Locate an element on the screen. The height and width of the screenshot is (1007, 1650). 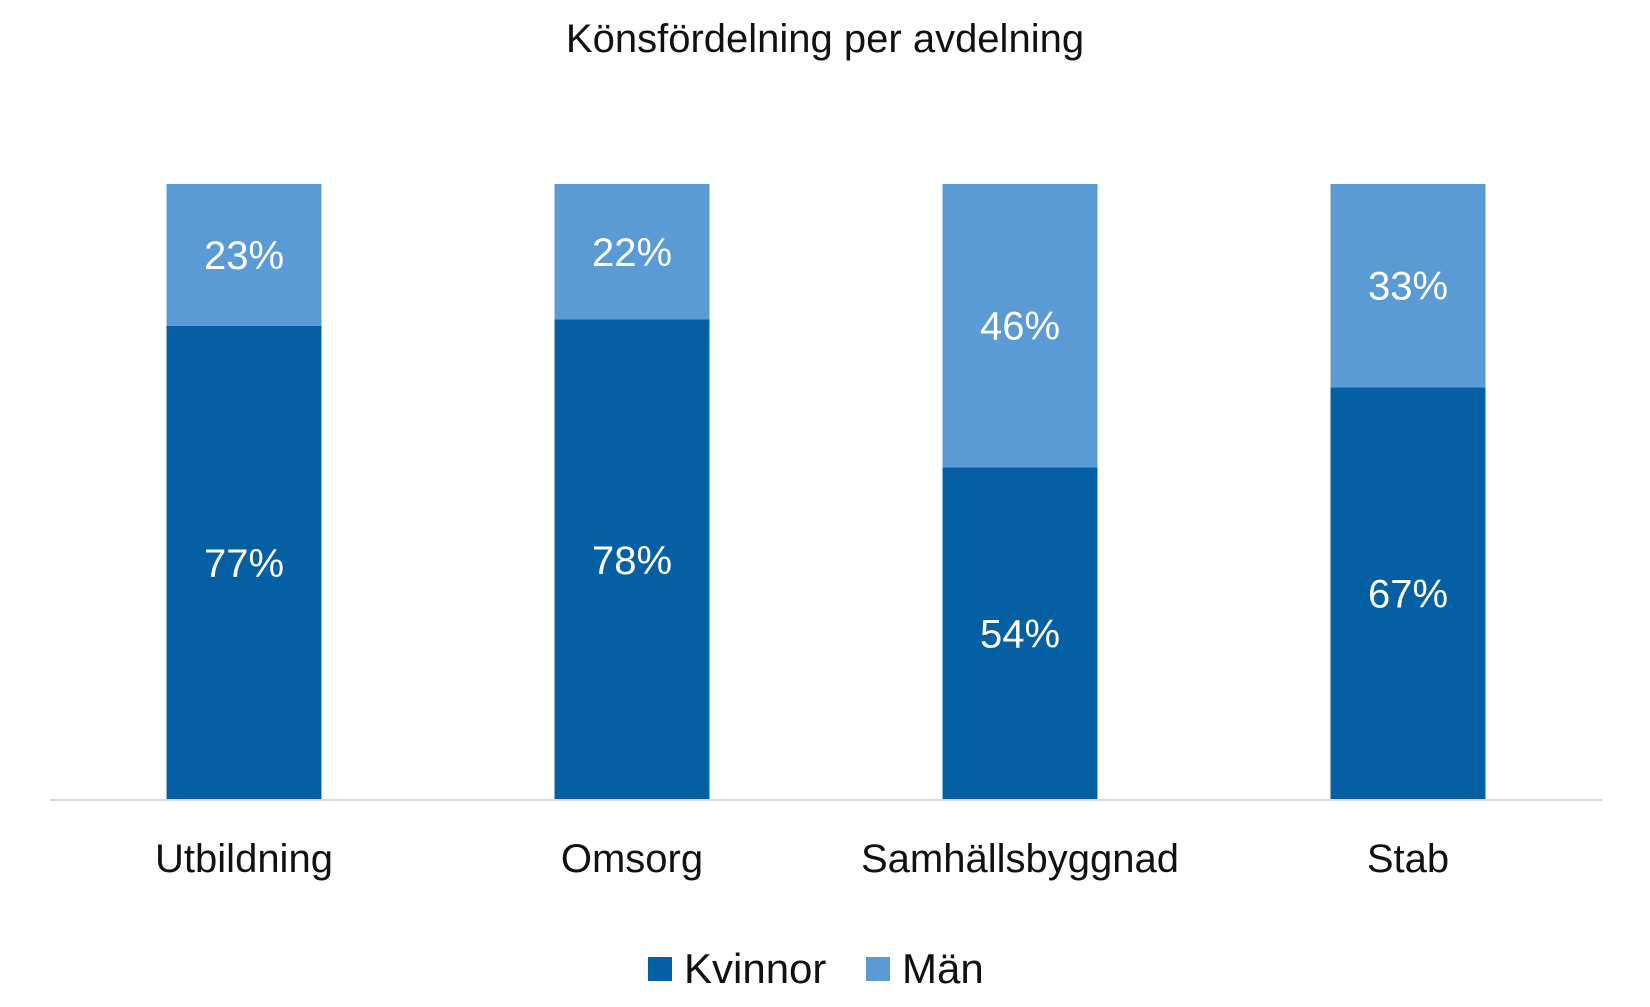
category-label-3: Samhällsbyggnad is located at coordinates (1020, 859).